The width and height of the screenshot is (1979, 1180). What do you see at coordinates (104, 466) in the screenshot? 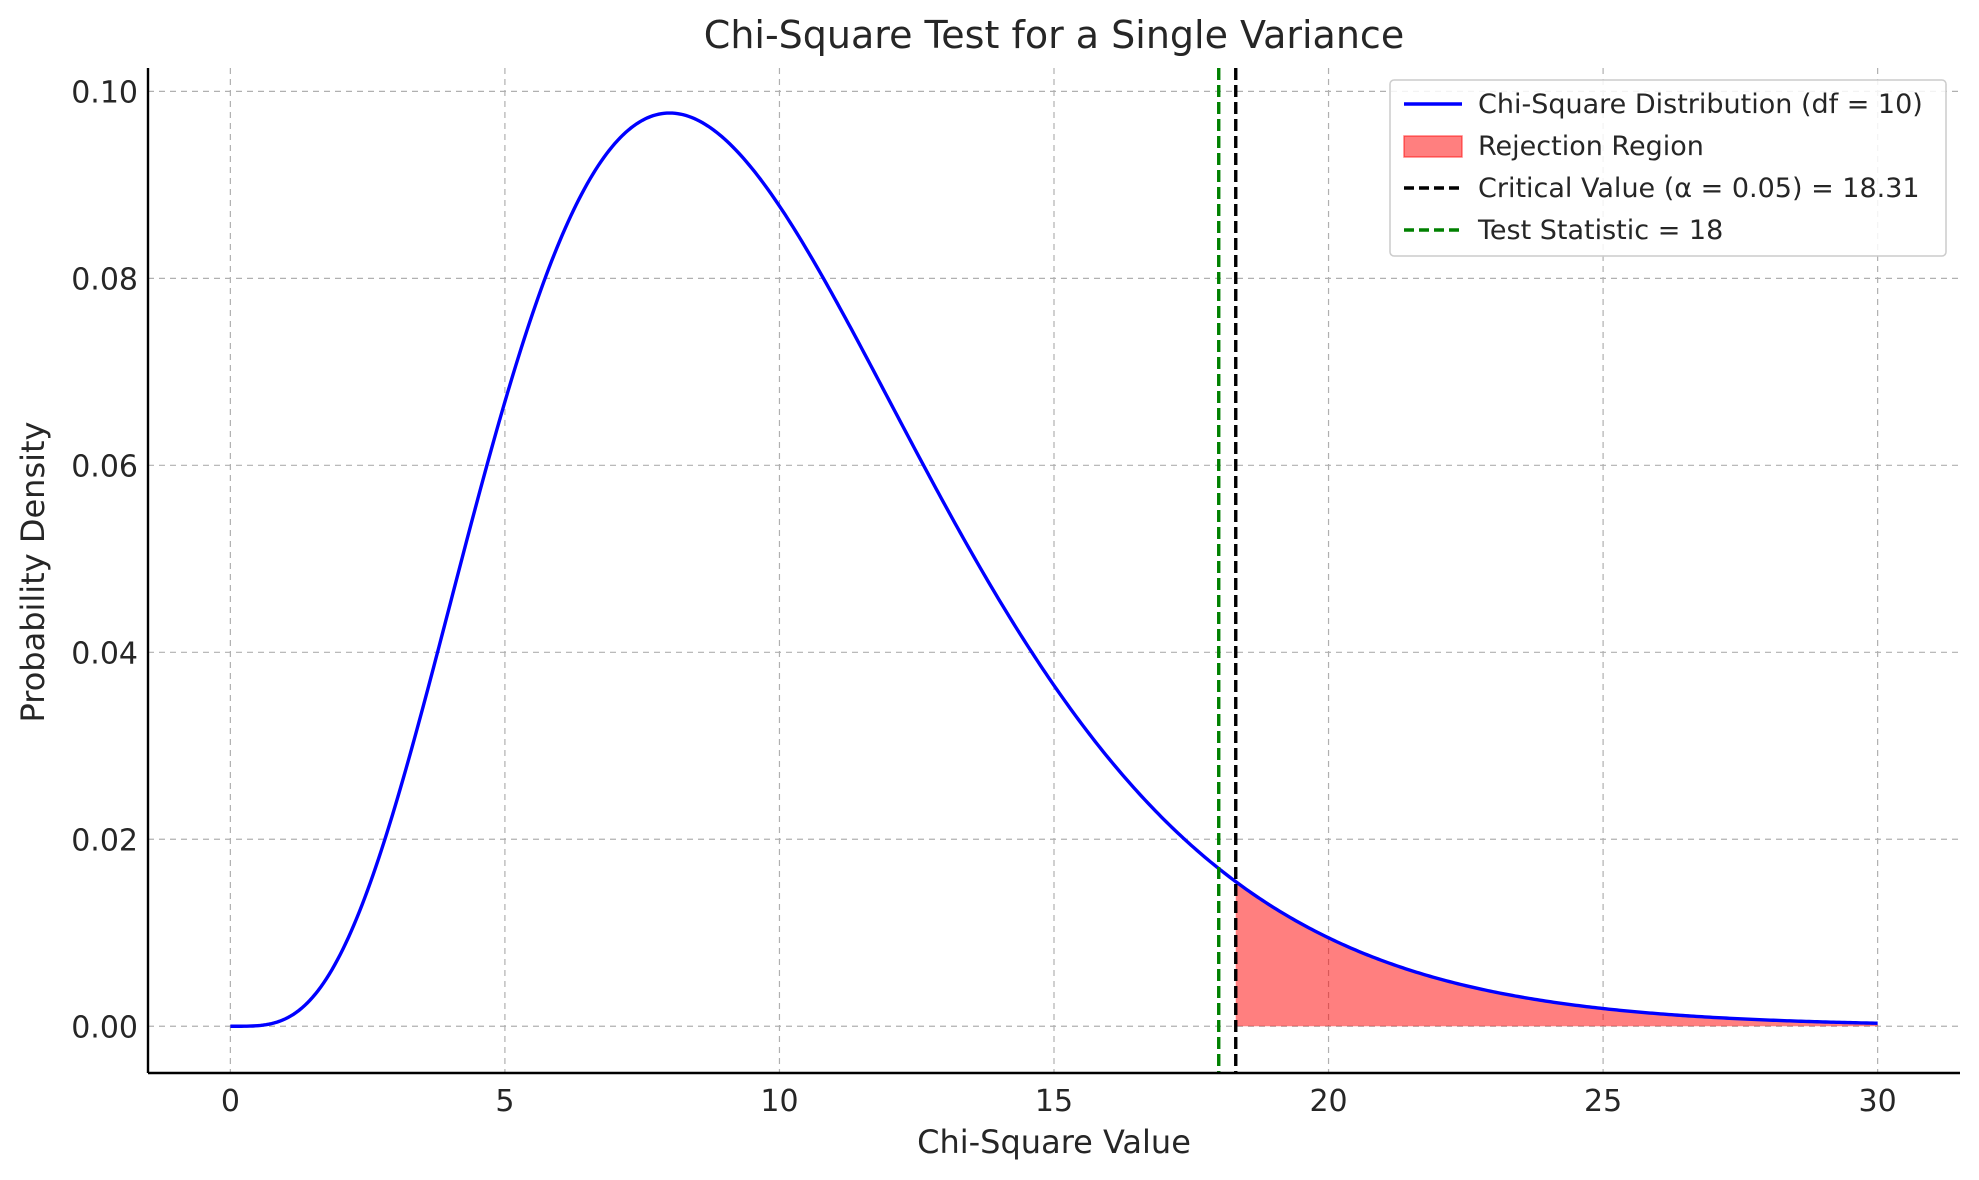
I see `y-tick-label-3: 0.06` at bounding box center [104, 466].